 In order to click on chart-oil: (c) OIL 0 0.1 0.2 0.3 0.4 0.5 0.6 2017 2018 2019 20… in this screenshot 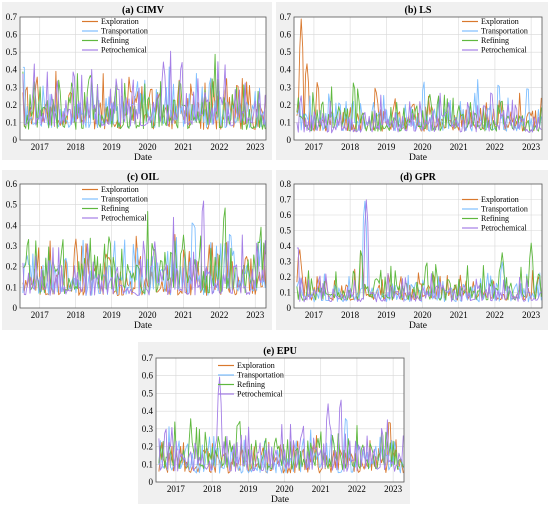, I will do `click(136, 251)`.